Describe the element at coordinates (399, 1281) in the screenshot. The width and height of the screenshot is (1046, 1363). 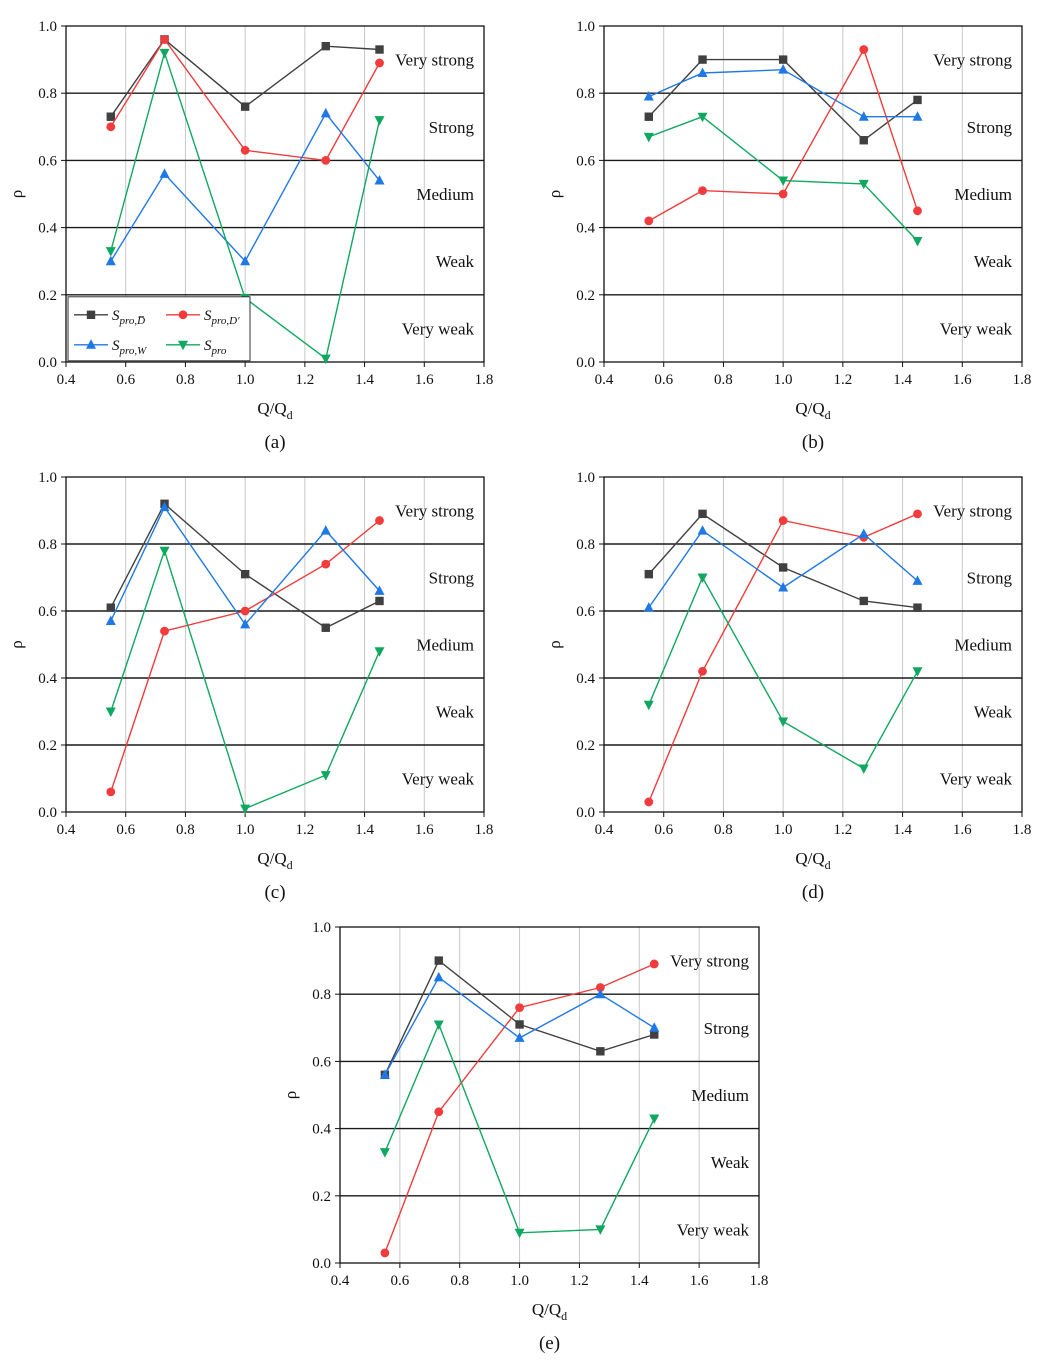
I see `x-tick-label: 0.6` at that location.